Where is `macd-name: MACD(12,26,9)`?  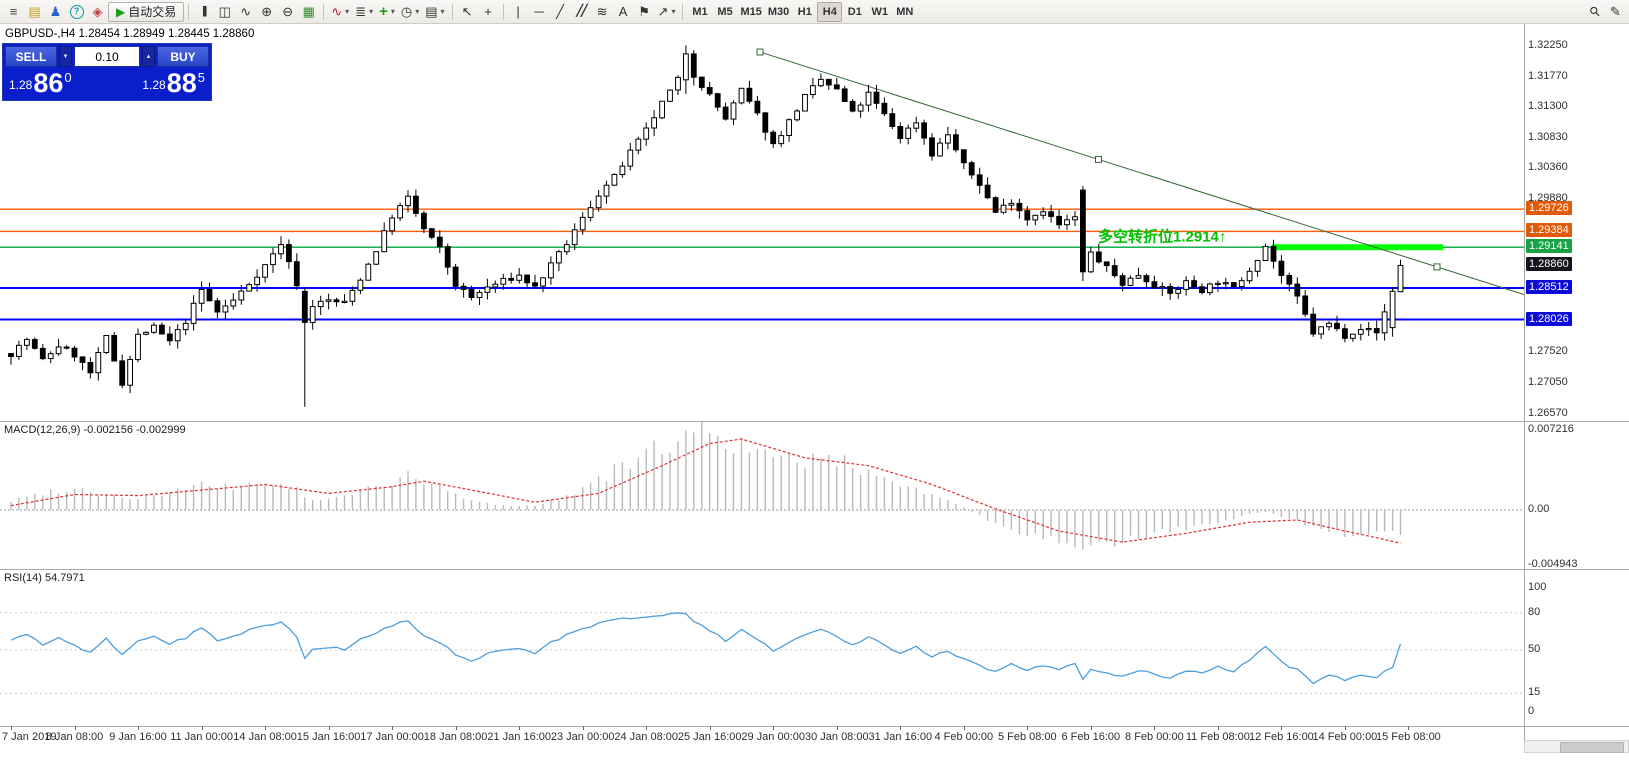
macd-name: MACD(12,26,9) is located at coordinates (42, 430).